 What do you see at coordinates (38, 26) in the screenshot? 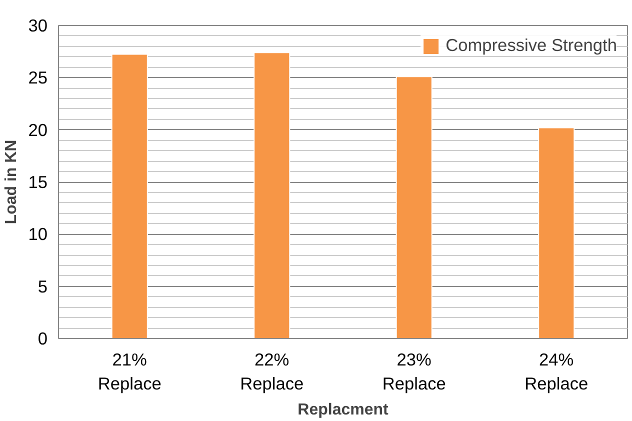
I see `y-tick-label: 30` at bounding box center [38, 26].